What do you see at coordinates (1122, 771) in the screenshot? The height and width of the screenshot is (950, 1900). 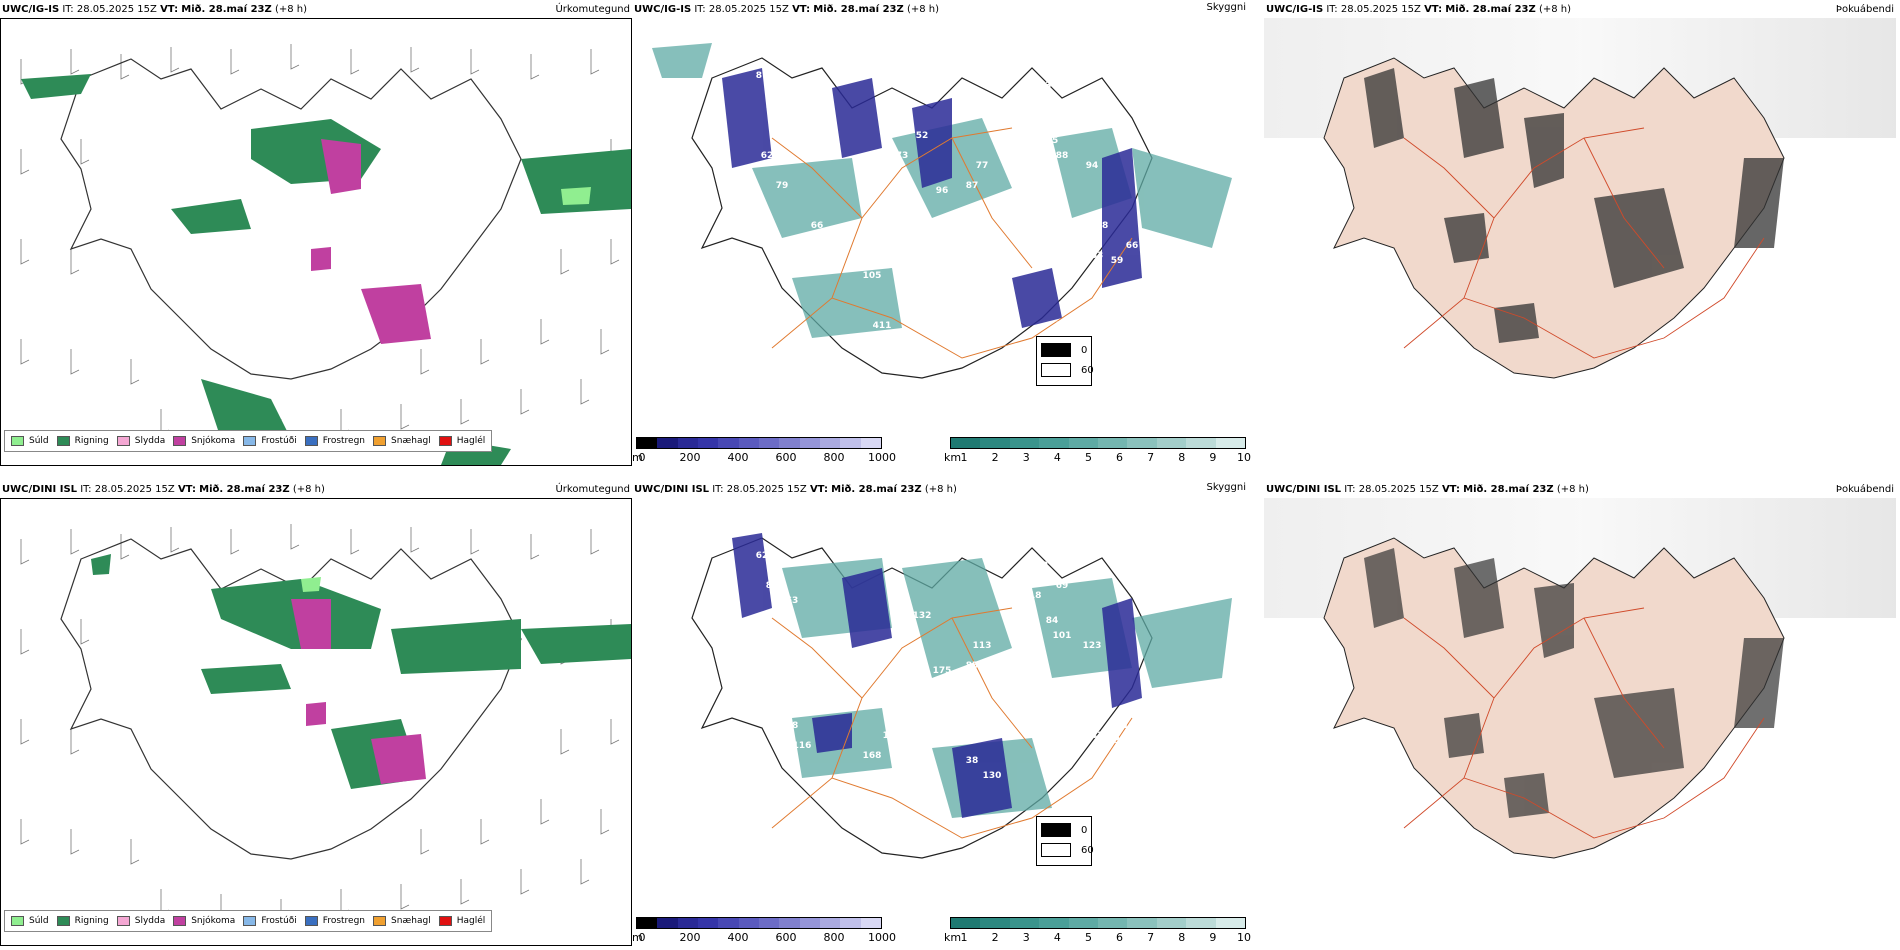 I see `cloud-base-label: 39` at bounding box center [1122, 771].